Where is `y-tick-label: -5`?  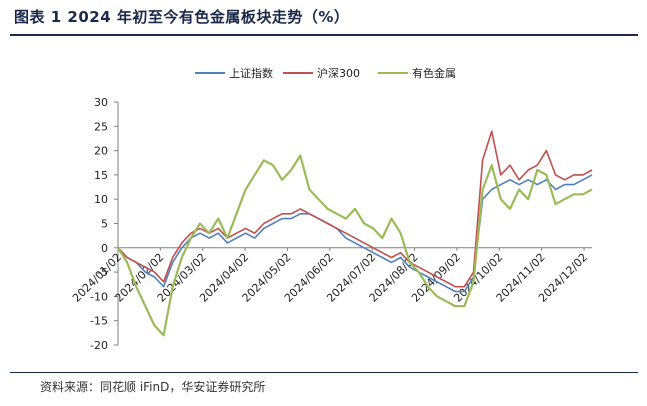
y-tick-label: -5 is located at coordinates (102, 272).